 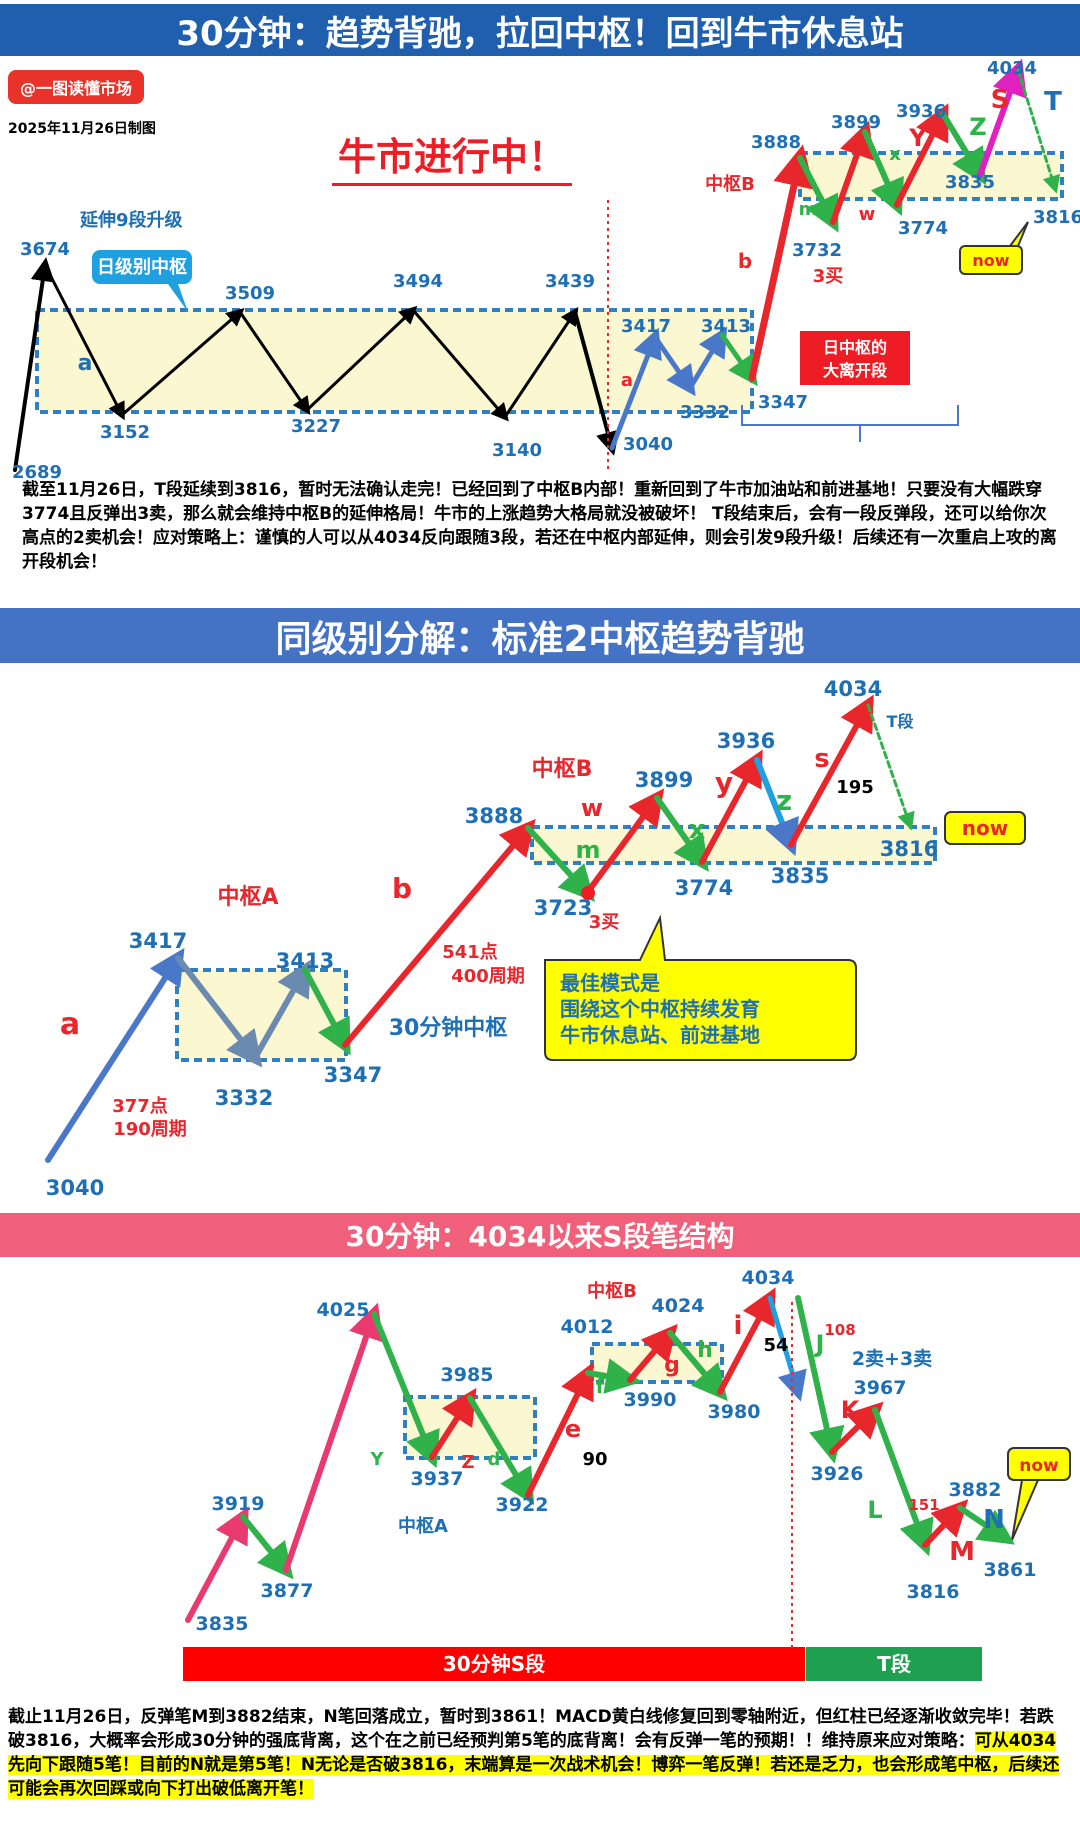 What do you see at coordinates (238, 1504) in the screenshot?
I see `price3-label-3919: 3919` at bounding box center [238, 1504].